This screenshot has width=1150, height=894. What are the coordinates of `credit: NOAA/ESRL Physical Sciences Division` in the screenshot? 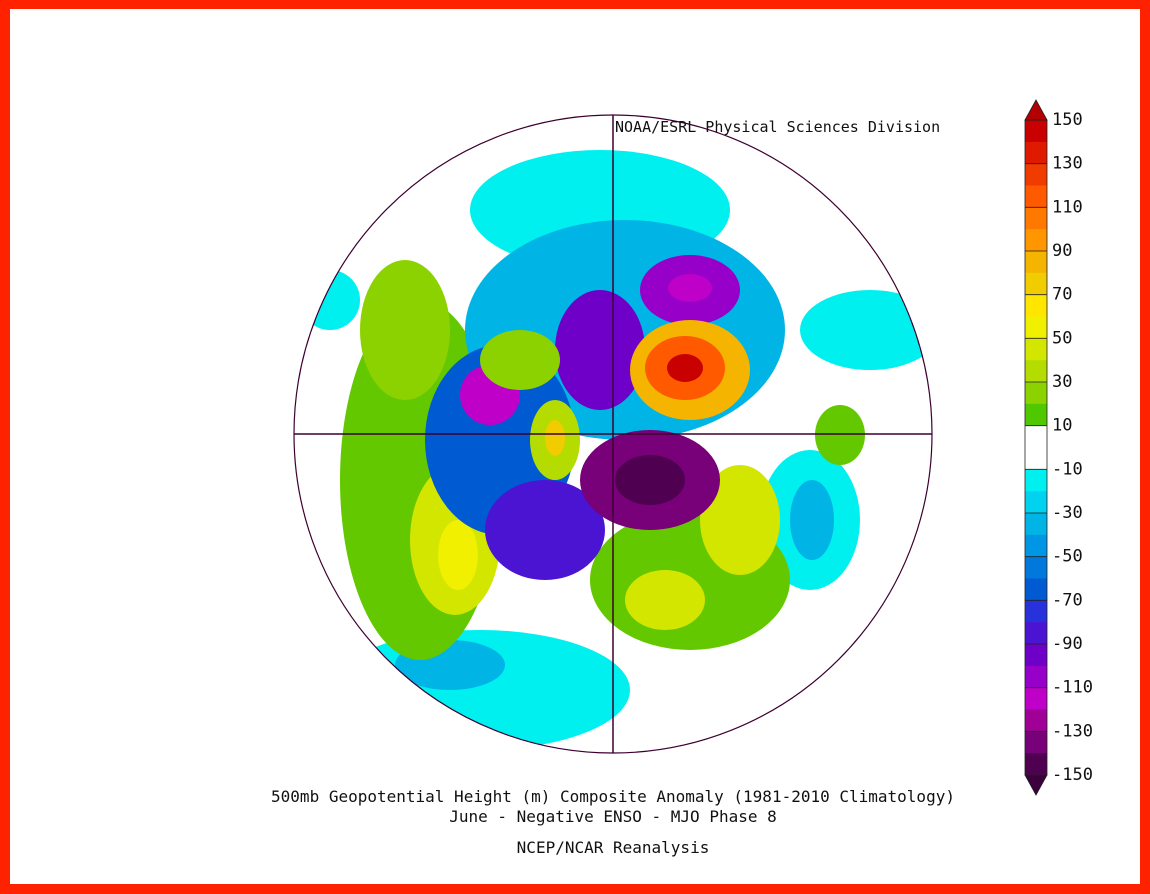 It's located at (777, 127).